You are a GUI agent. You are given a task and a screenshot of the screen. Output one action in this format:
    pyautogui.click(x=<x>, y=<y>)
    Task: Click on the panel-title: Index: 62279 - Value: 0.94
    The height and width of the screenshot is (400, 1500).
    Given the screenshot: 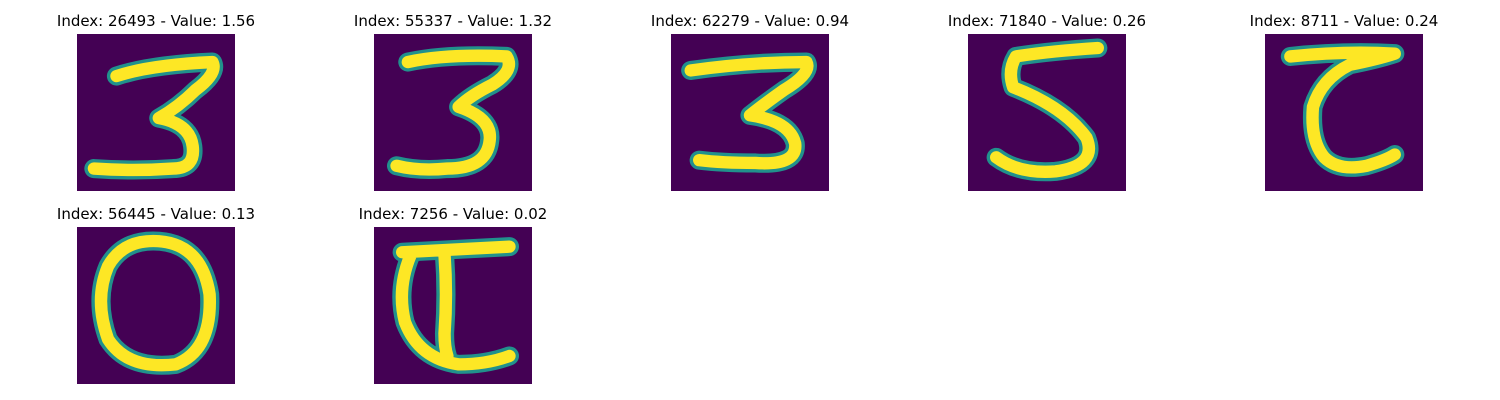 What is the action you would take?
    pyautogui.click(x=750, y=21)
    